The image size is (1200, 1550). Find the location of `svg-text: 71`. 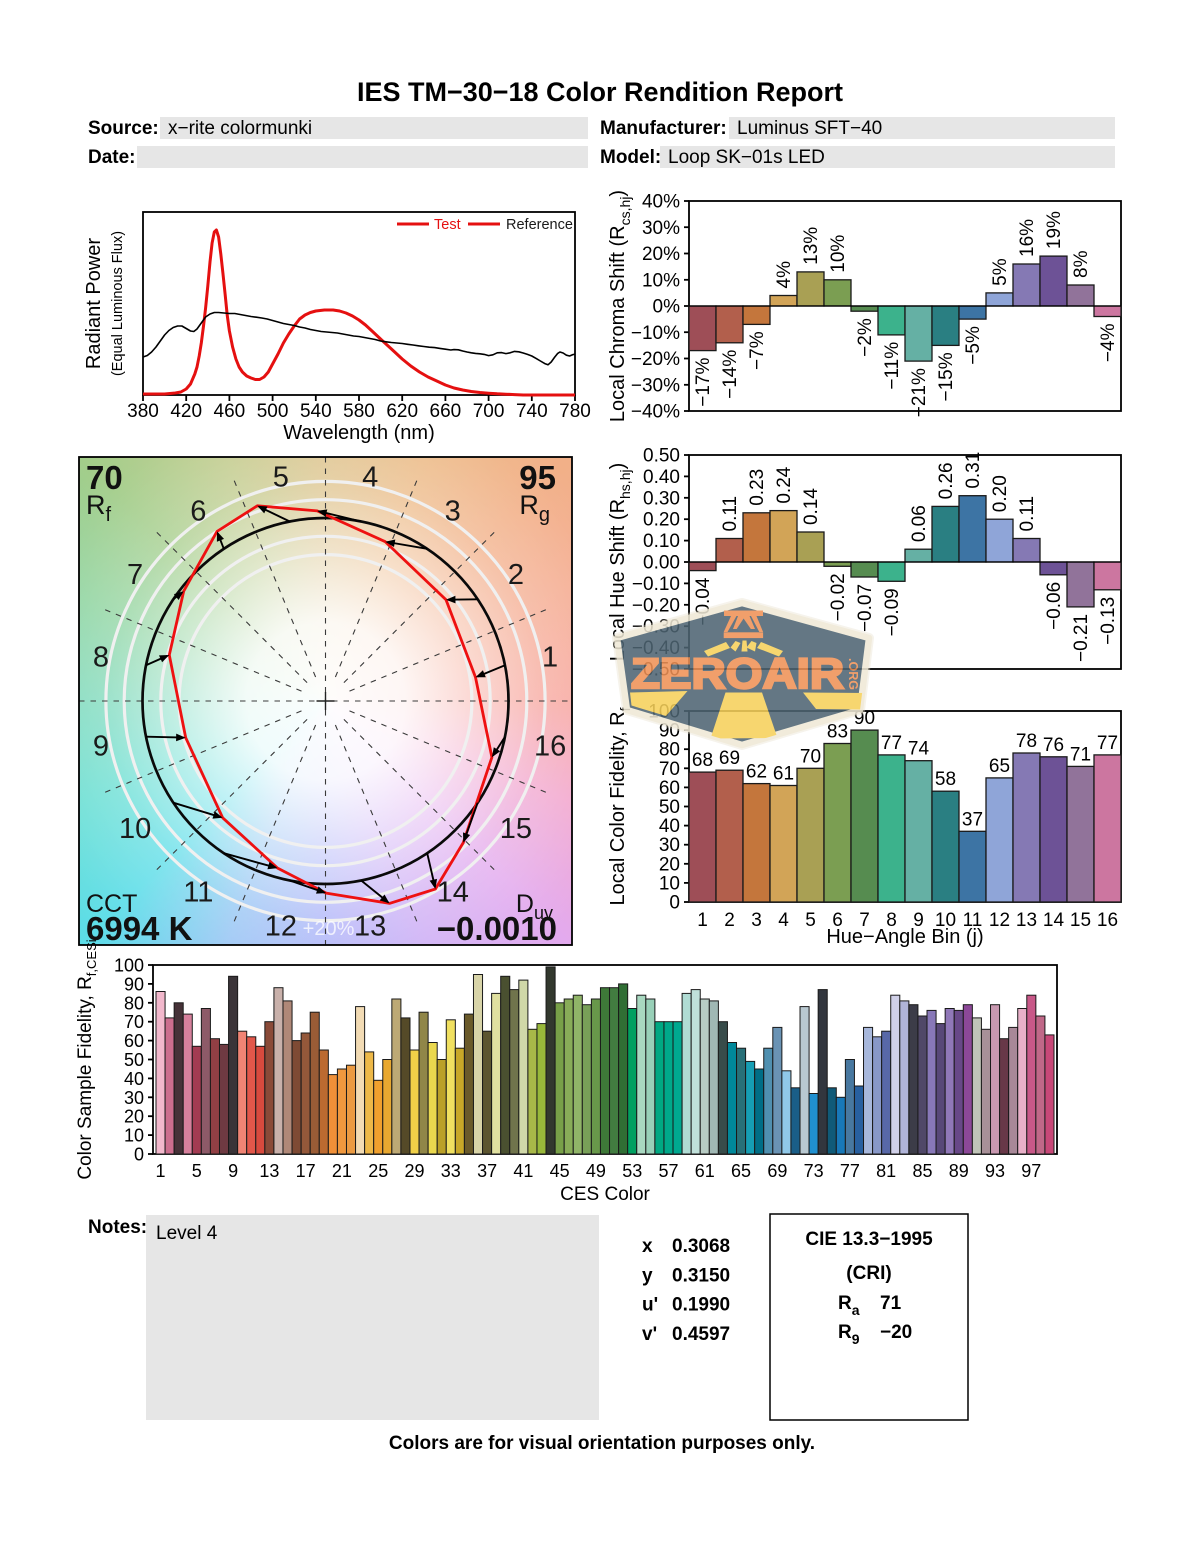

svg-text: 71 is located at coordinates (891, 1303).